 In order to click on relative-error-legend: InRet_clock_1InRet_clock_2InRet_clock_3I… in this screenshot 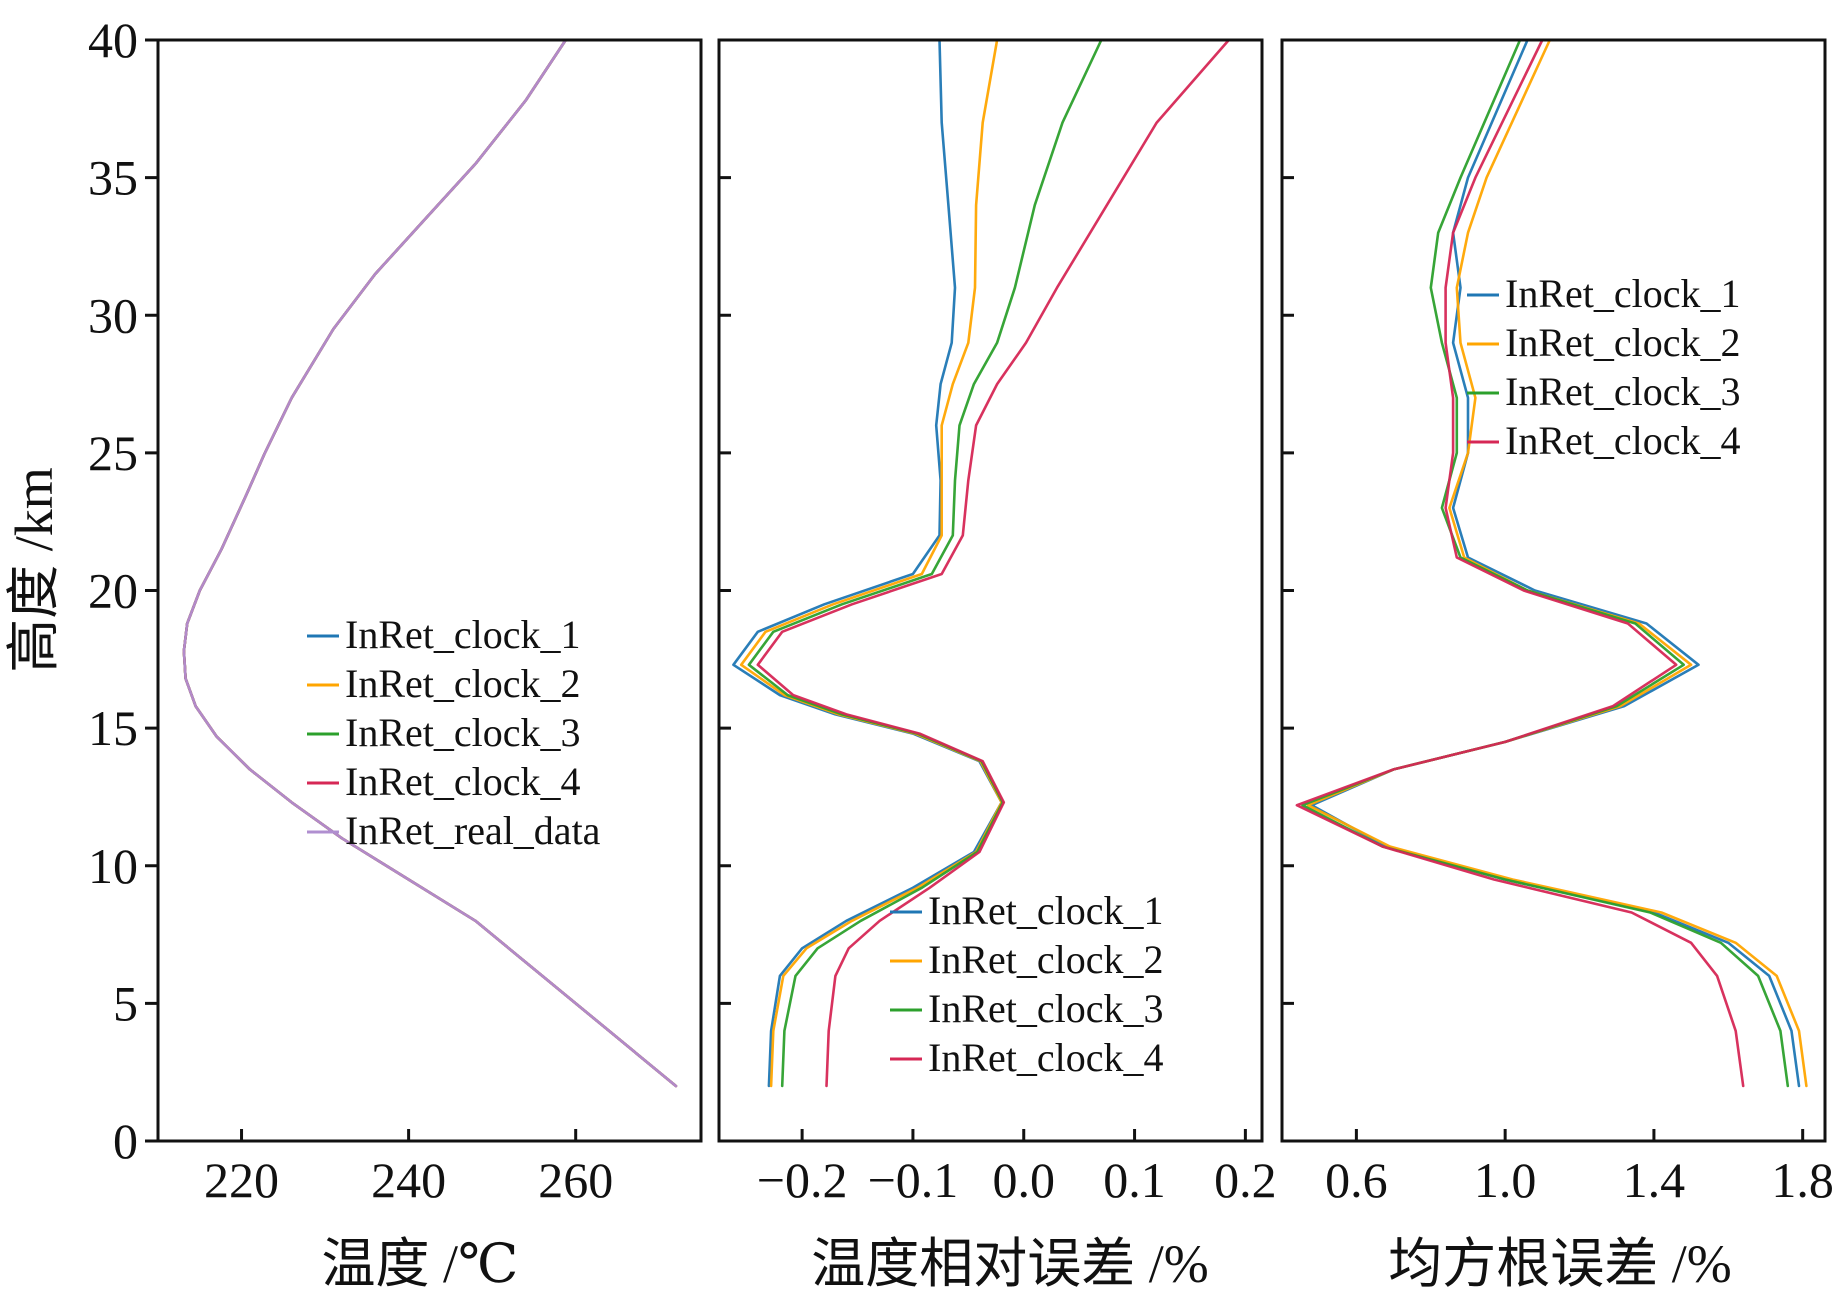, I will do `click(1027, 984)`.